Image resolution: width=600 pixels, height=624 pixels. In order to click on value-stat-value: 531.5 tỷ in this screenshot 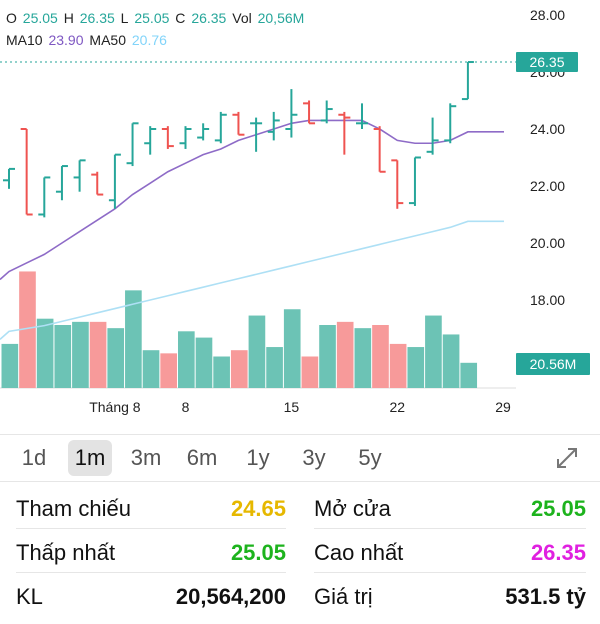, I will do `click(545, 596)`.